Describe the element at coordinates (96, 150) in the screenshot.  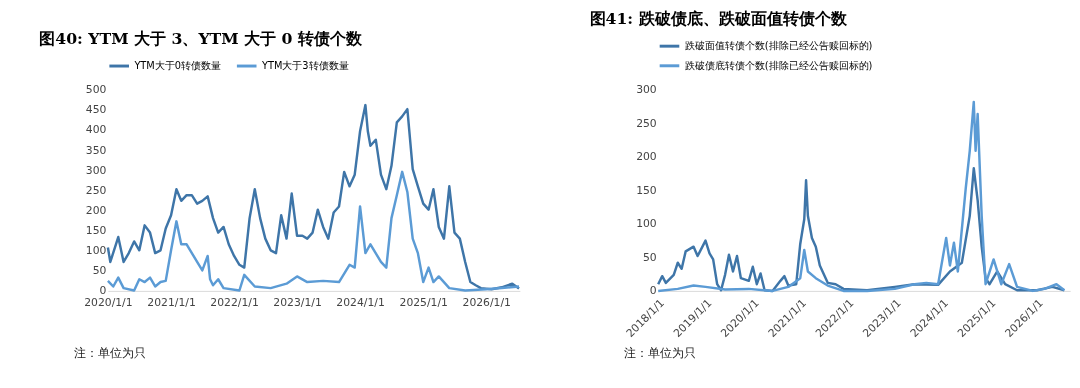
I see `y-tick-label: 350` at that location.